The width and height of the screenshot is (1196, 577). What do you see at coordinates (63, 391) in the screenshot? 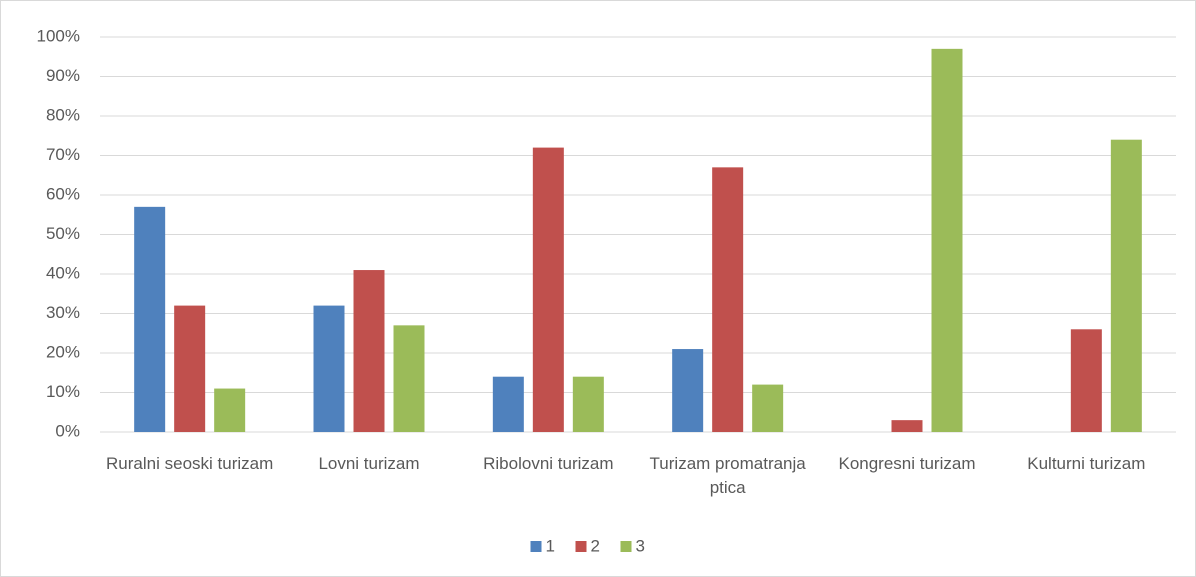
I see `y-tick-label: 10%` at bounding box center [63, 391].